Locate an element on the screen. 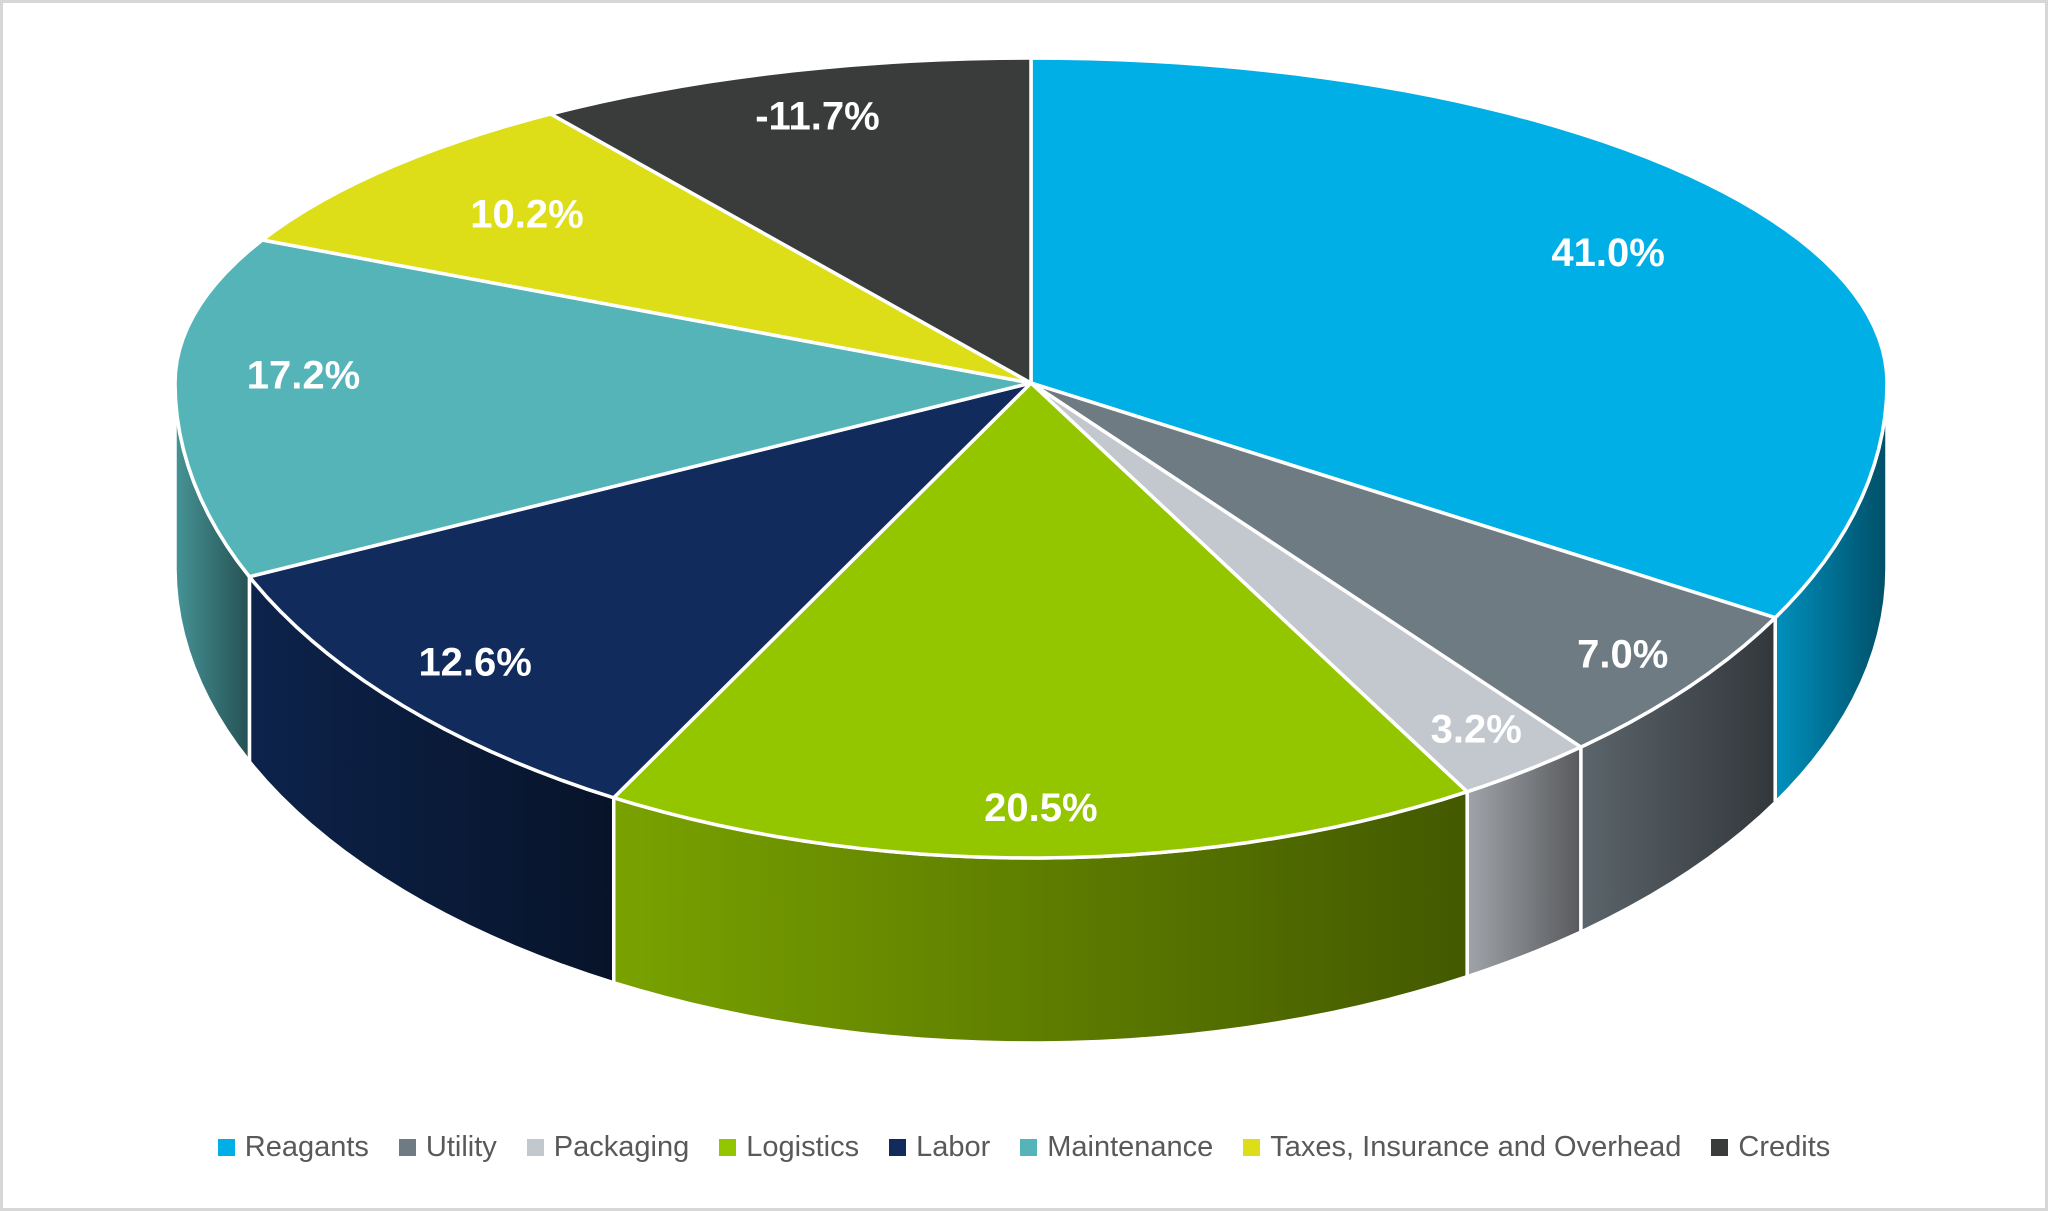 This screenshot has height=1211, width=2048. legend-label: Labor is located at coordinates (953, 1147).